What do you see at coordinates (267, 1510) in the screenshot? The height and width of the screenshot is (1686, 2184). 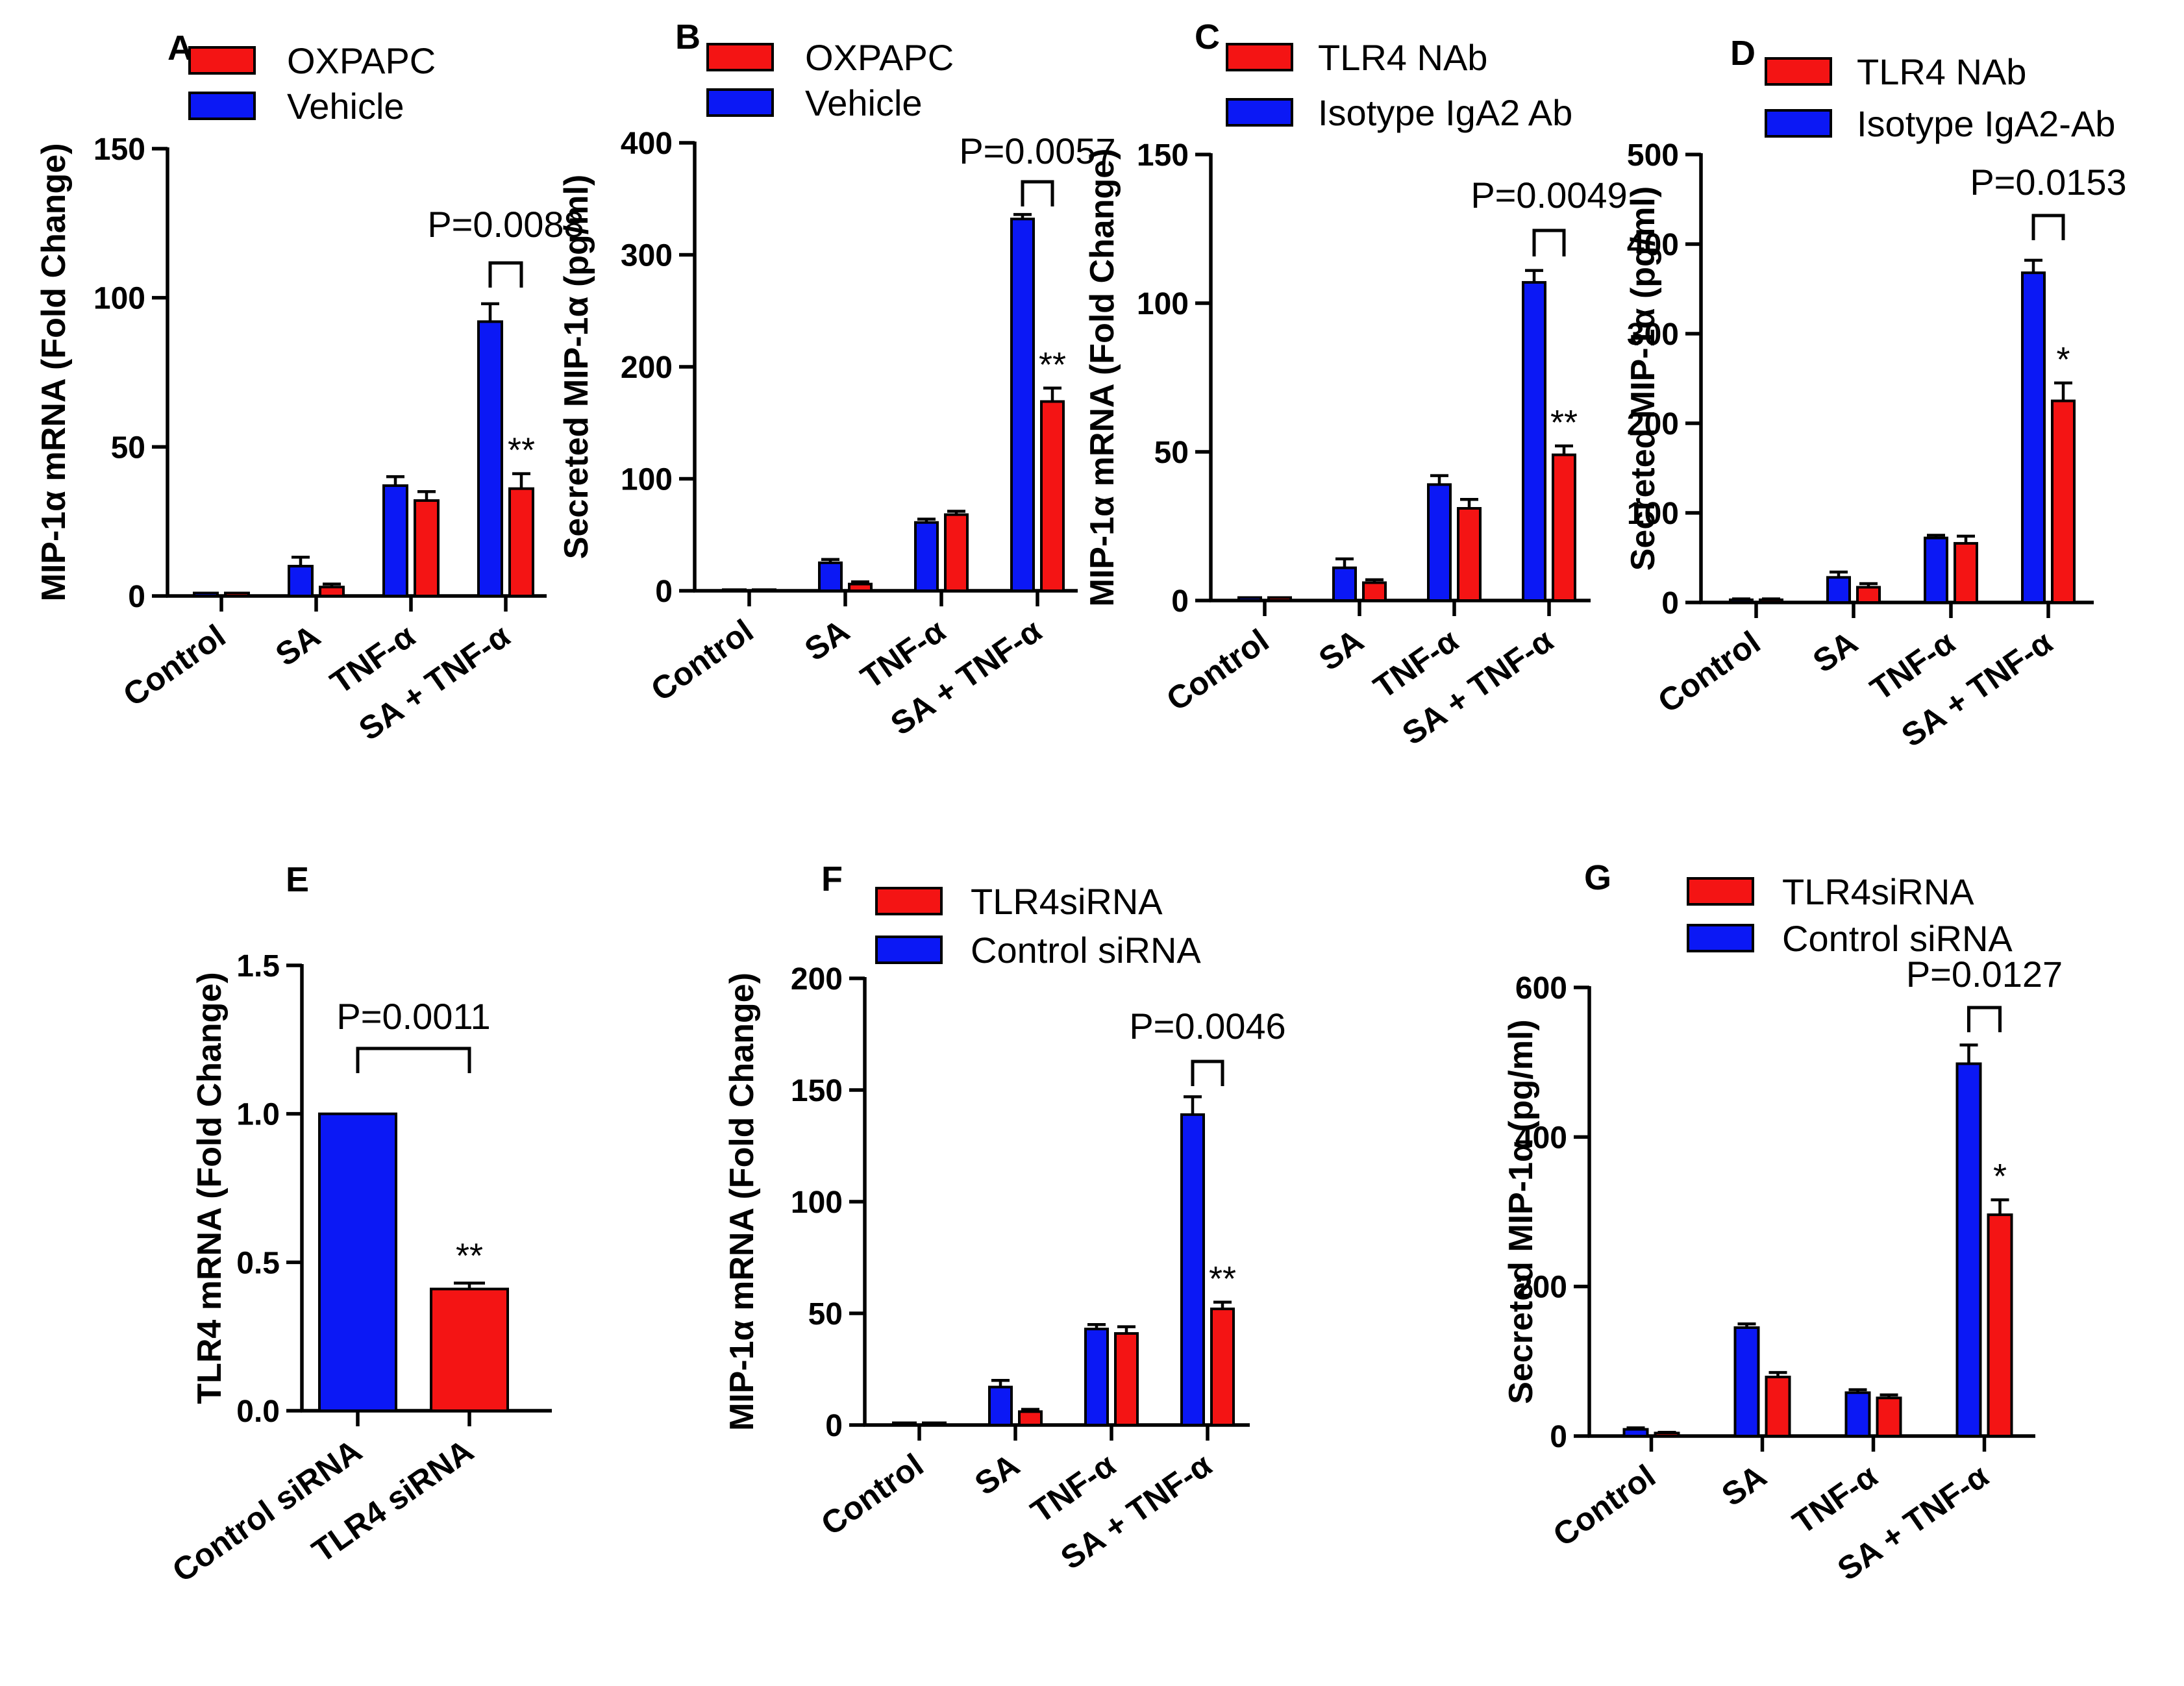 I see `x-tick-label: Control siRNA` at bounding box center [267, 1510].